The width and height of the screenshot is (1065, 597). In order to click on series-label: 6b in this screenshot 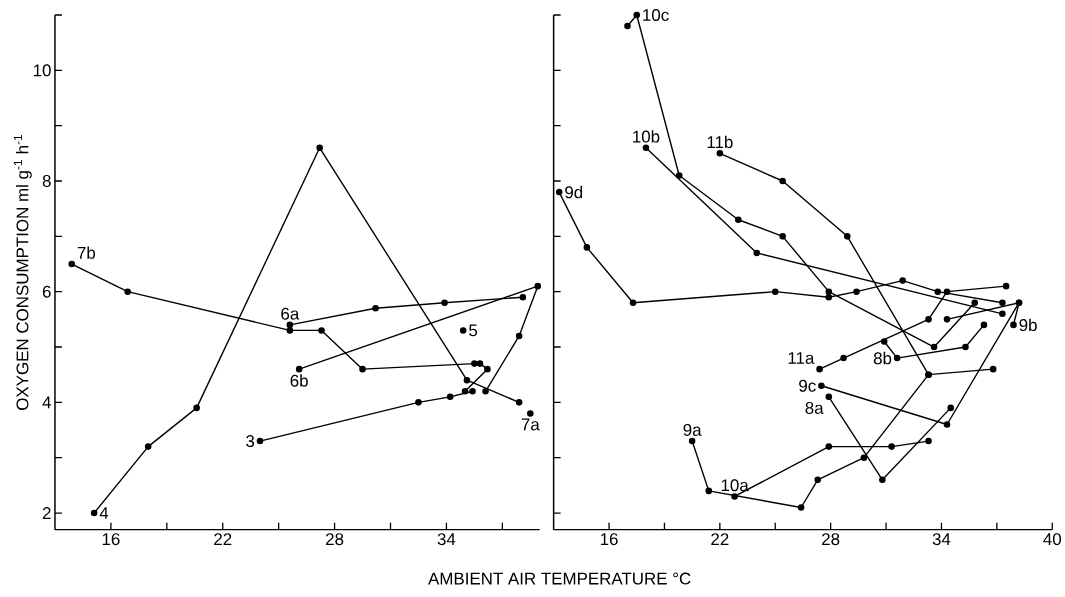, I will do `click(299, 380)`.